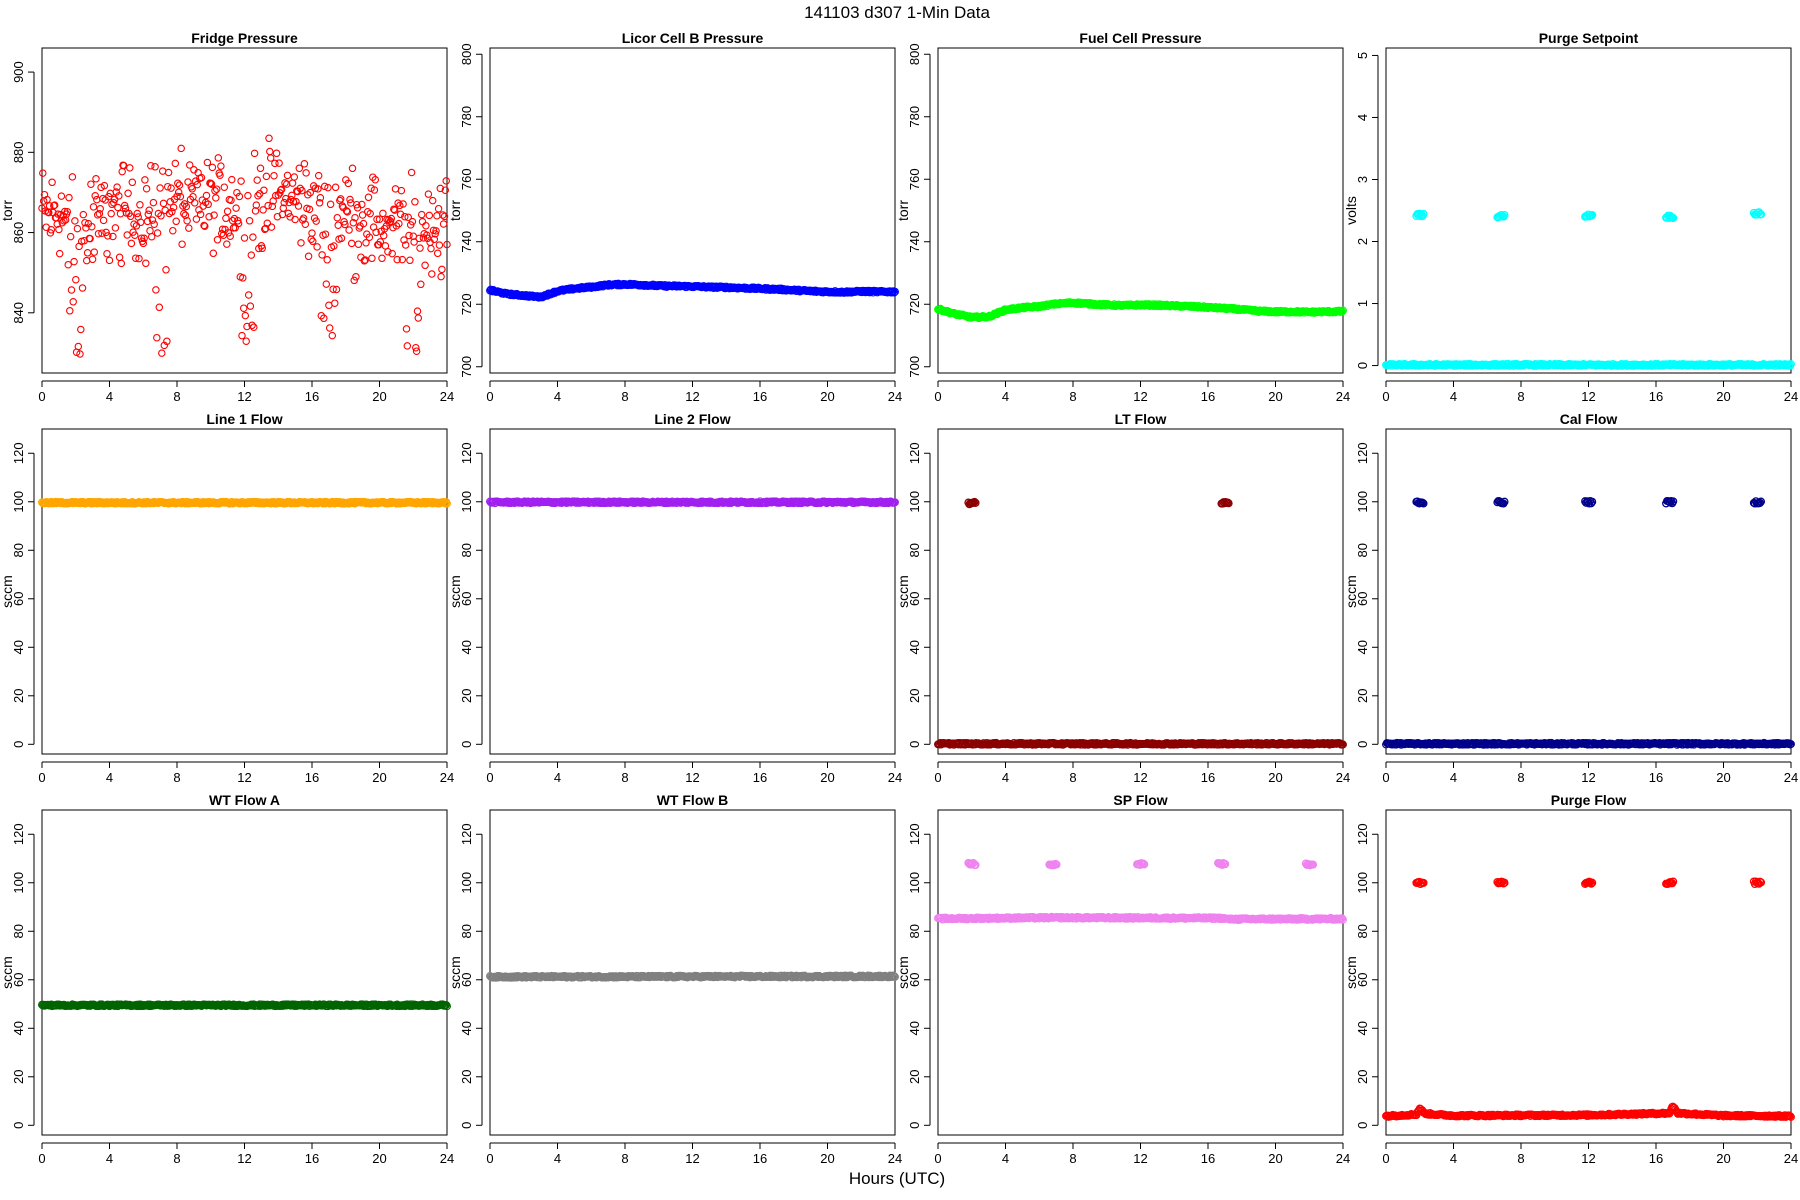 This screenshot has height=1200, width=1800. I want to click on y-tick-label: 4, so click(1362, 117).